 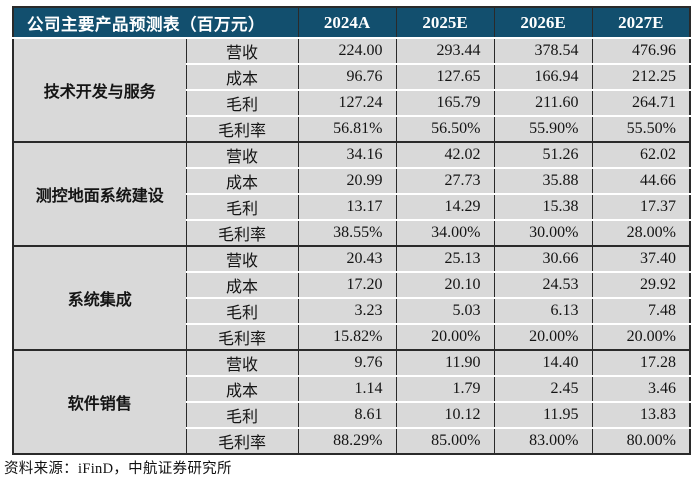 I want to click on value-cell: 37.40, so click(x=640, y=259).